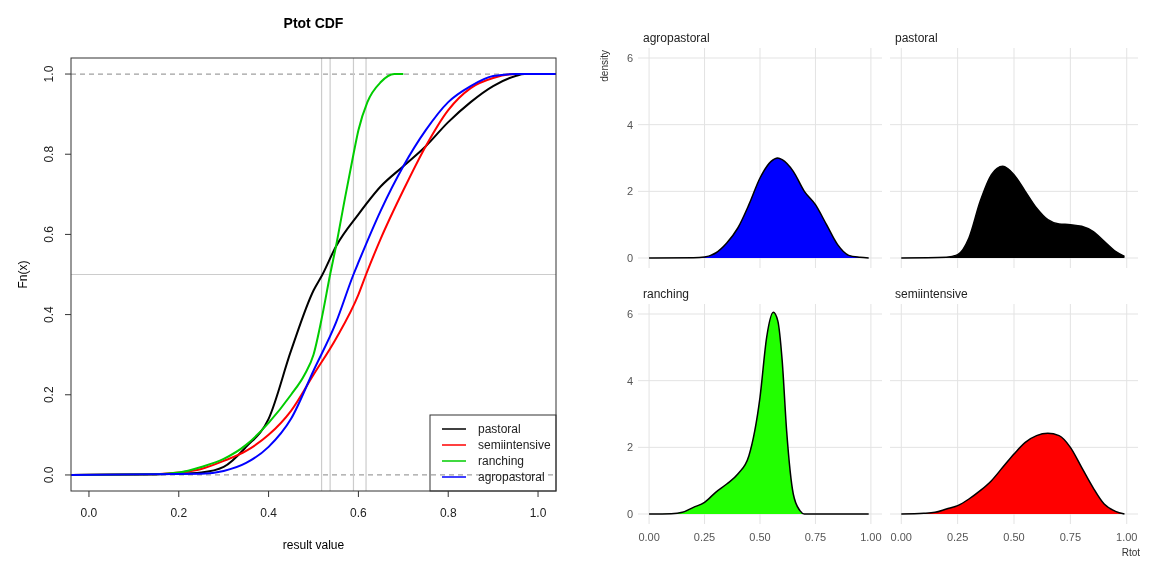  What do you see at coordinates (313, 23) in the screenshot?
I see `chart-title: Ptot CDF` at bounding box center [313, 23].